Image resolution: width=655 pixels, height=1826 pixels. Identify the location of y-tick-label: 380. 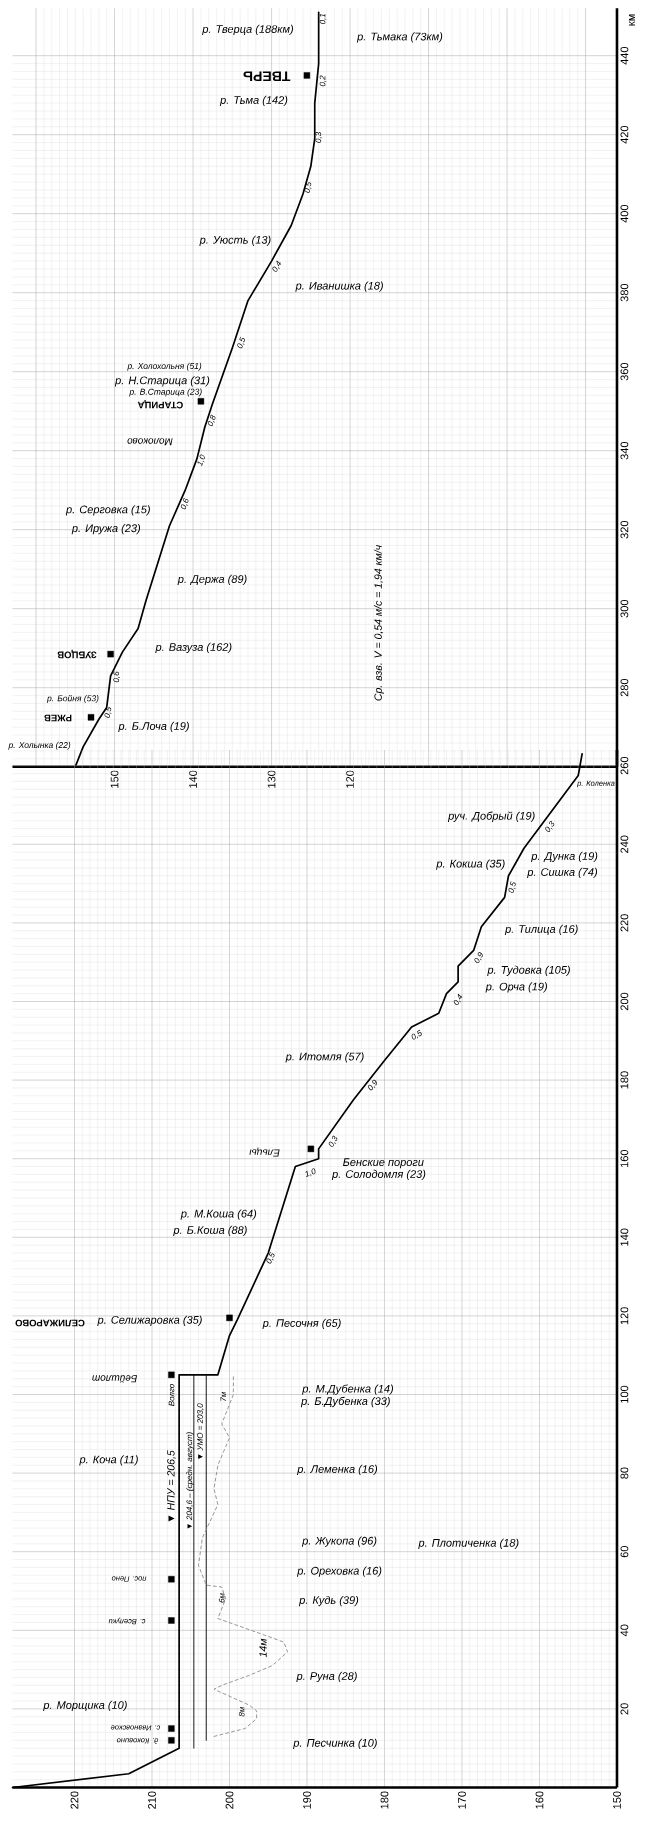
(624, 292).